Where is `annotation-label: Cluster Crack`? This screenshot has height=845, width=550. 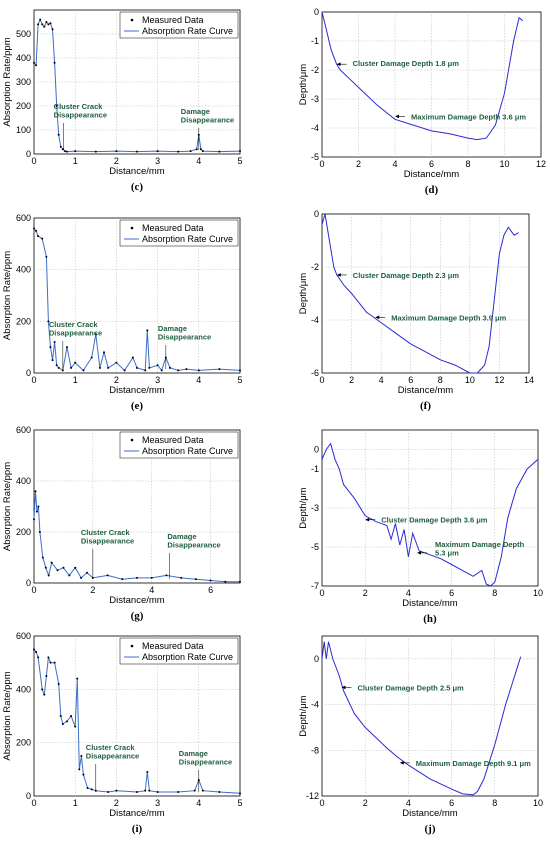 annotation-label: Cluster Crack is located at coordinates (111, 747).